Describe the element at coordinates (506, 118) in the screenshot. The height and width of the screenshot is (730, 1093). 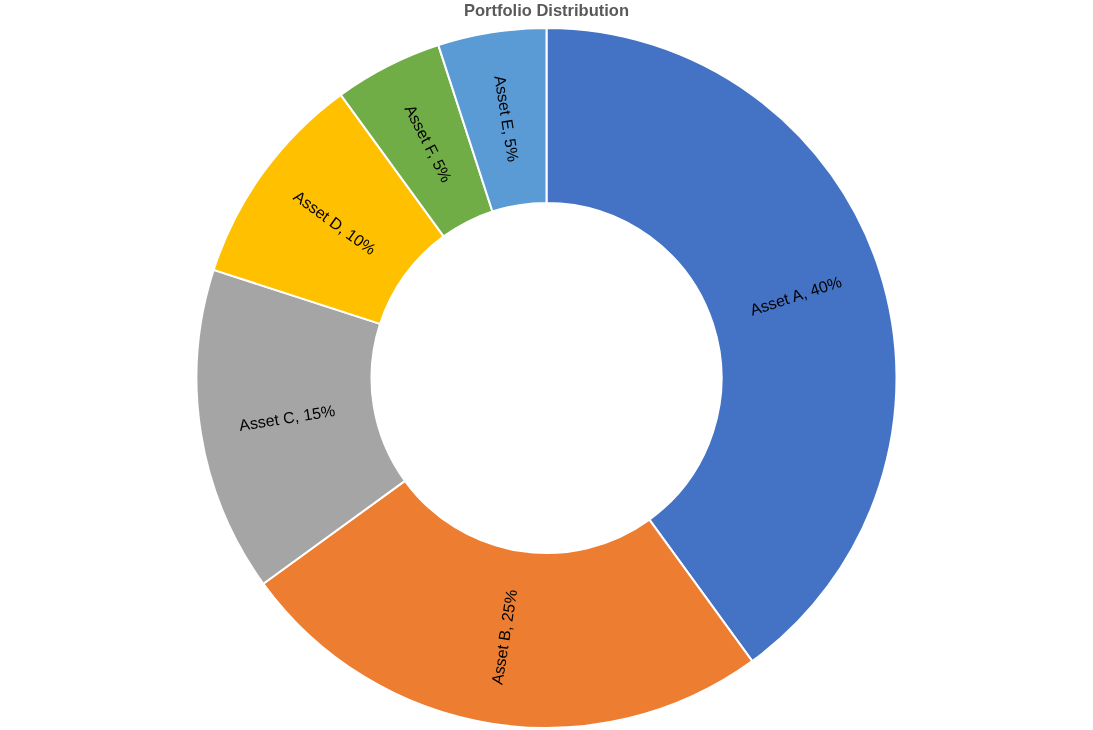
I see `slice-label: Asset E, 5%` at that location.